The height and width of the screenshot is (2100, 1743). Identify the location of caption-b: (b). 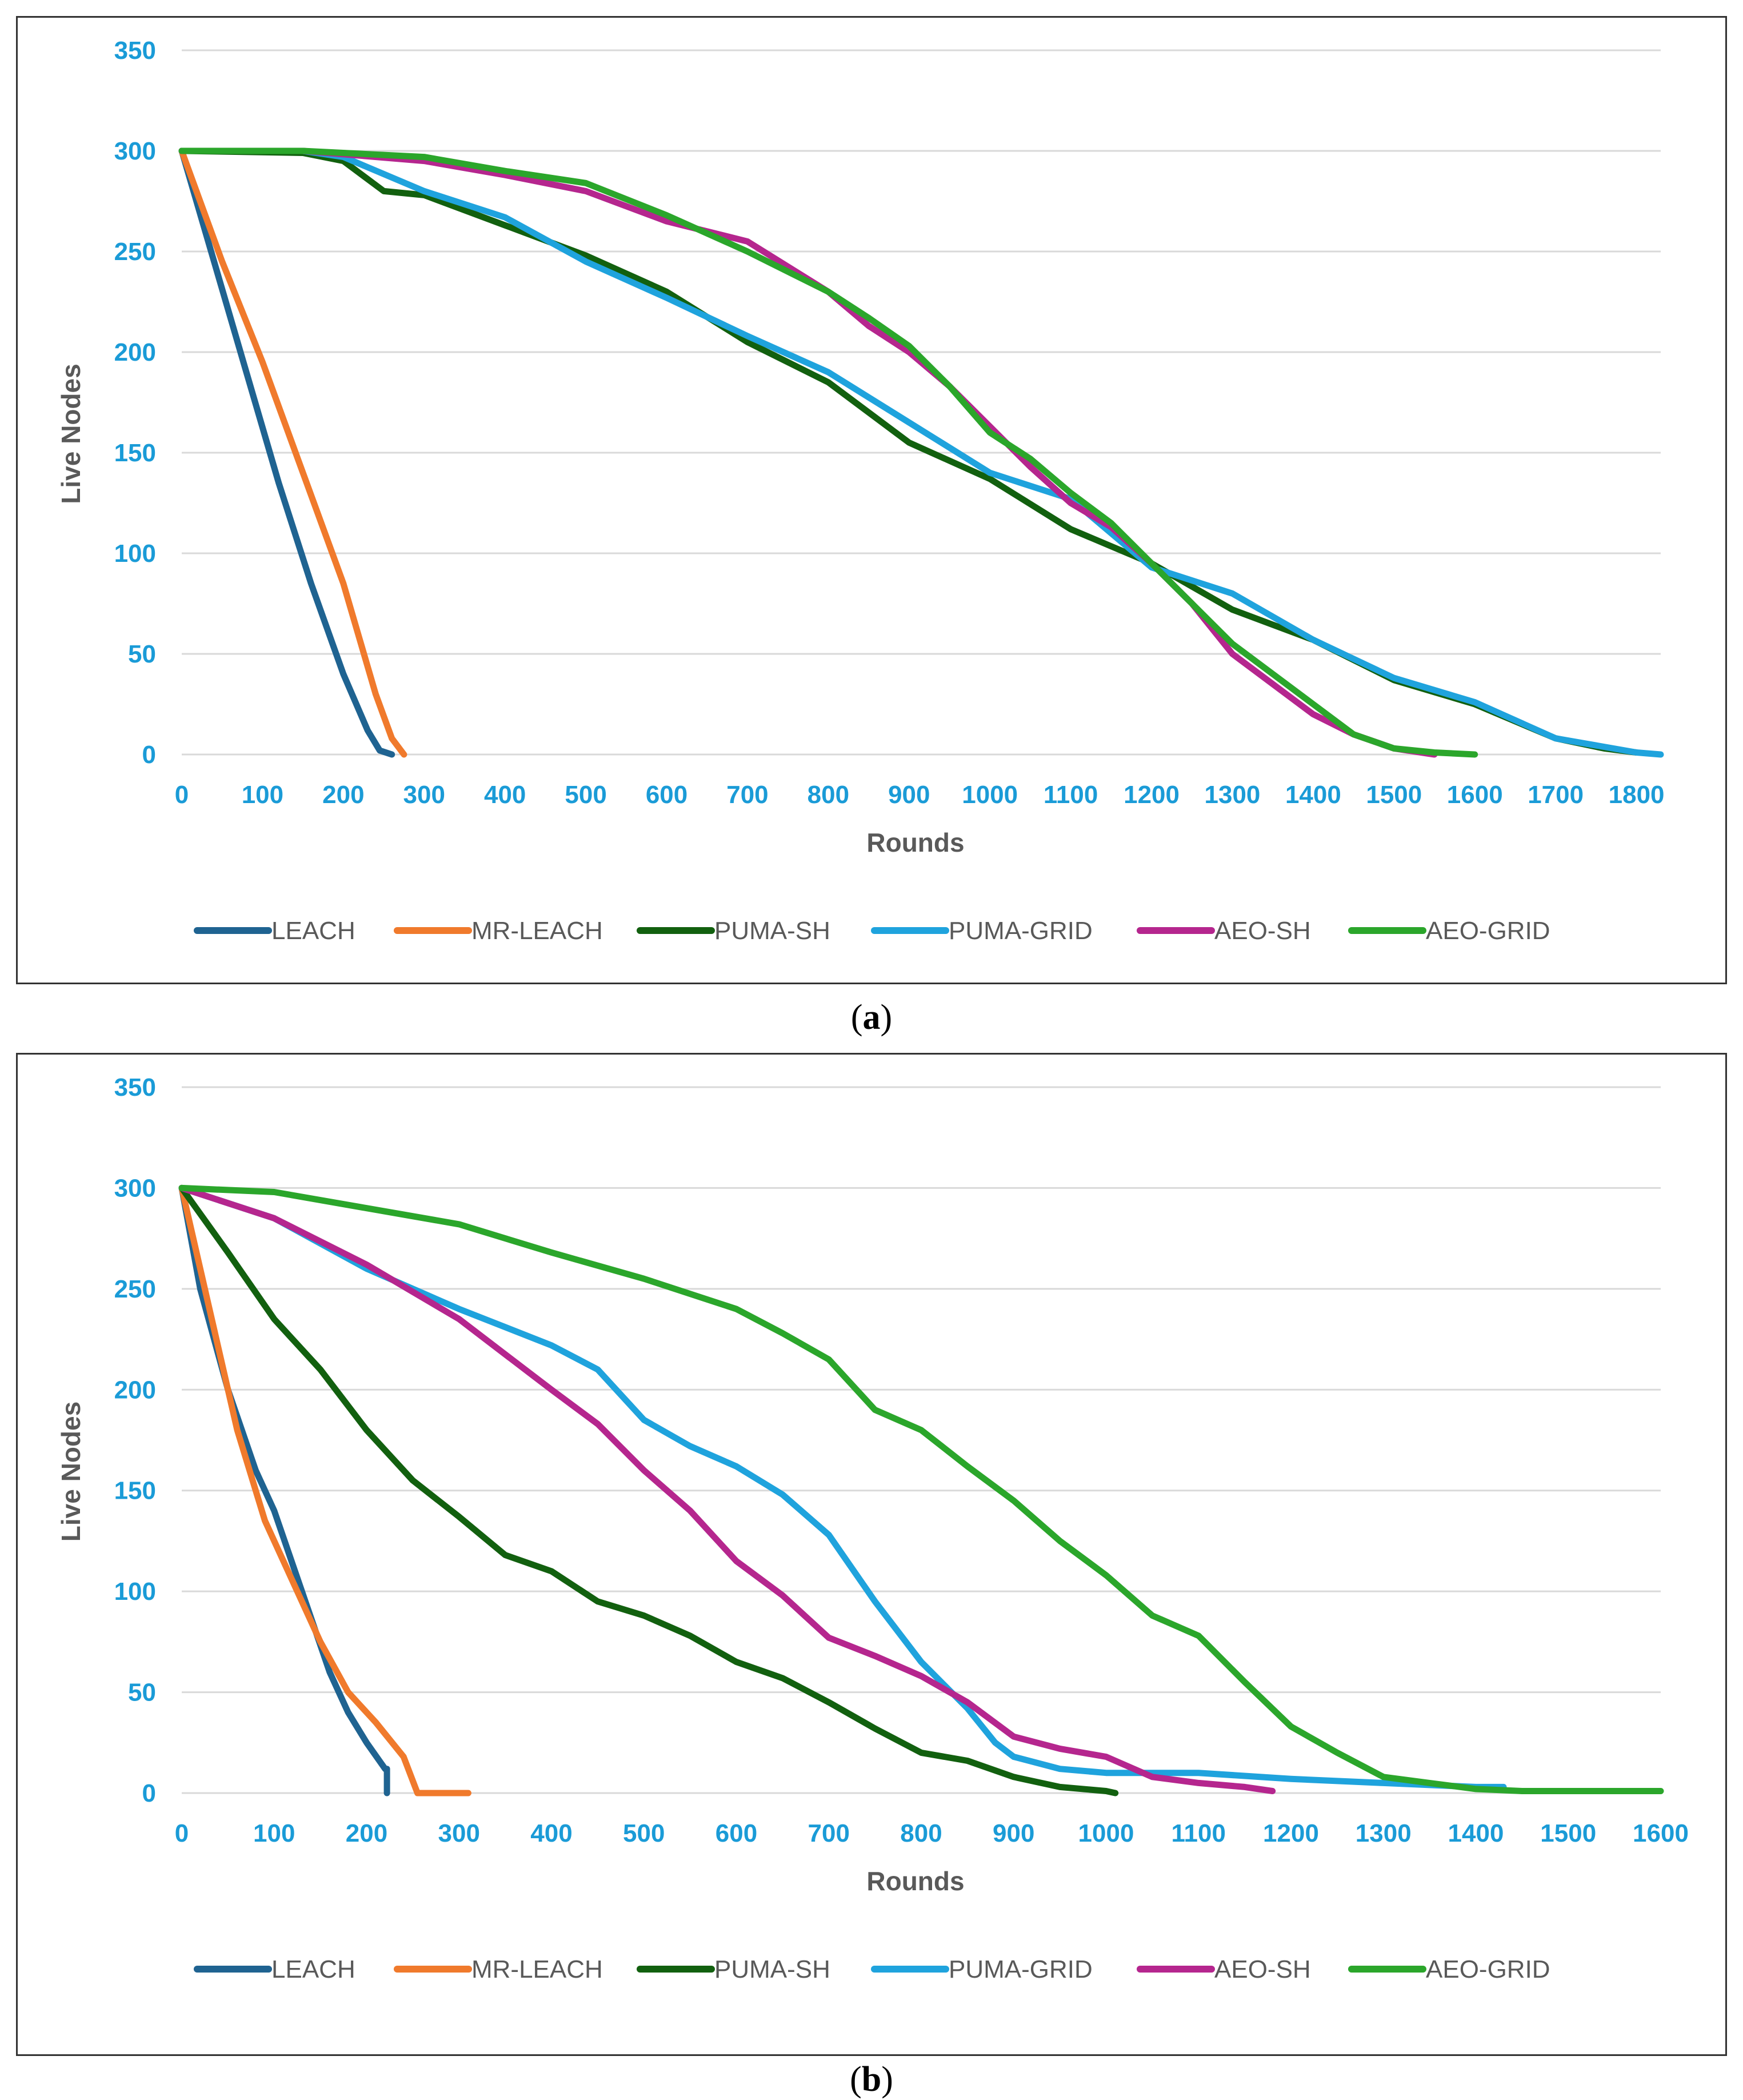
(871, 2079).